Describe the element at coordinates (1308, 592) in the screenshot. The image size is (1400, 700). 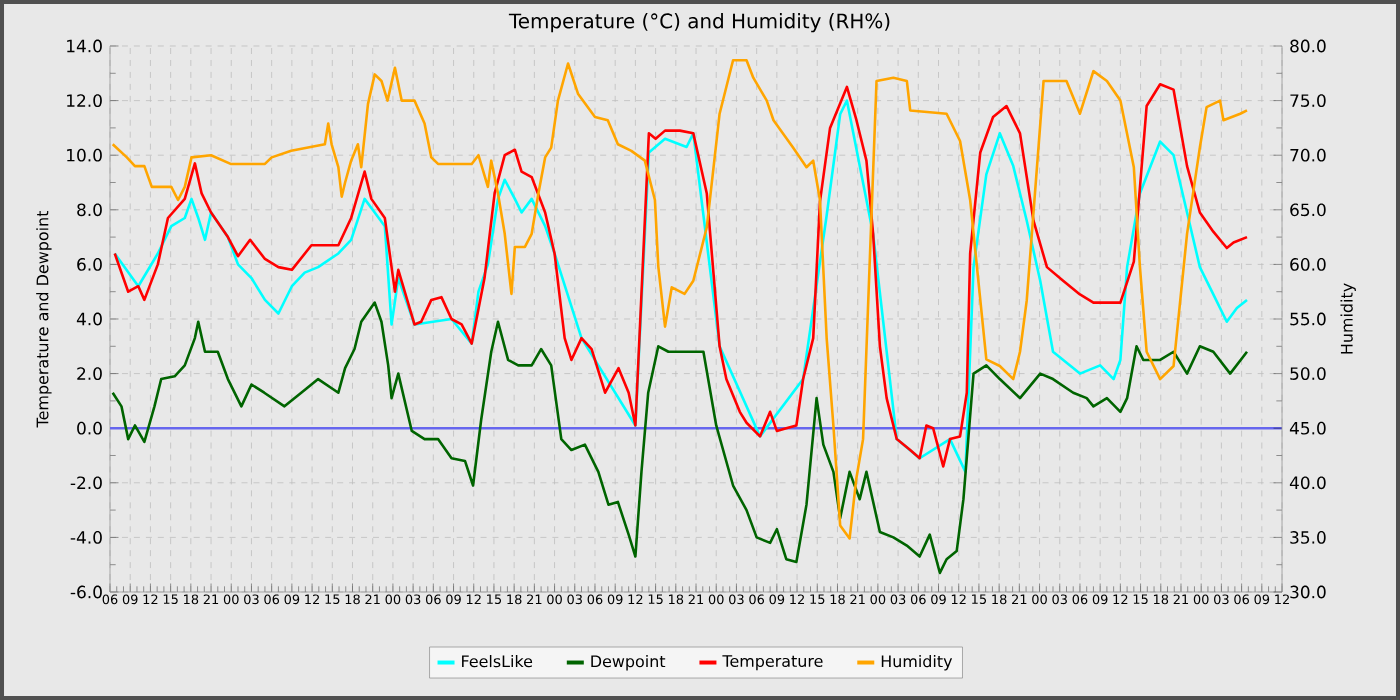
I see `y2-tick-label: 30.0` at that location.